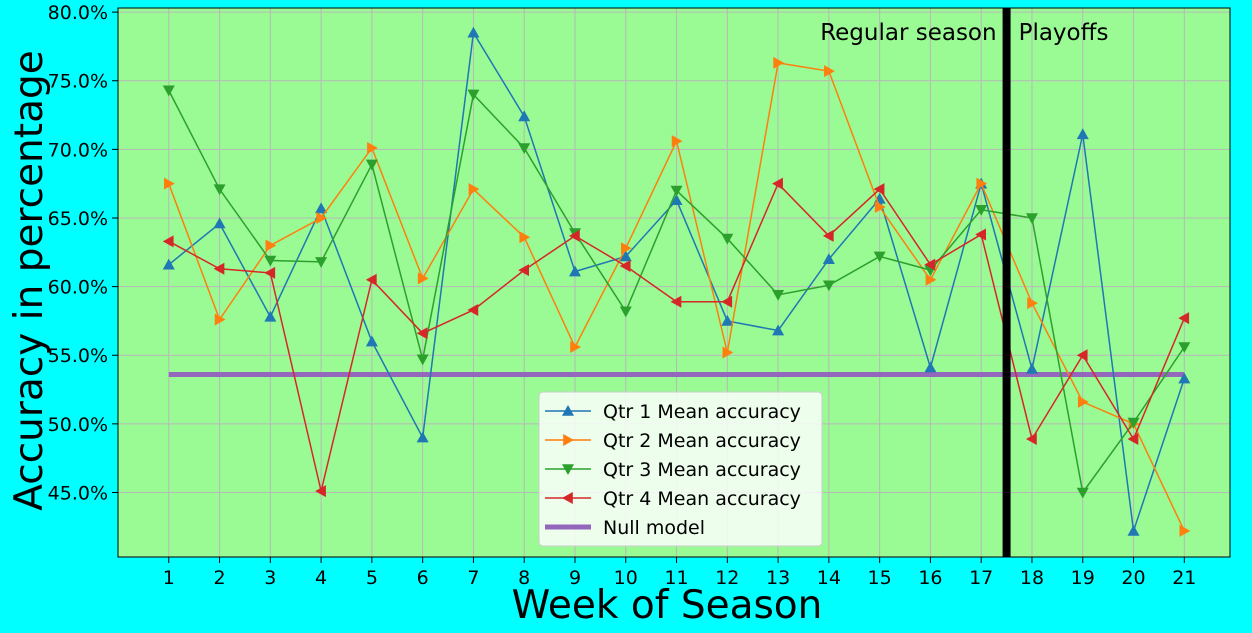 The height and width of the screenshot is (633, 1252). What do you see at coordinates (1032, 578) in the screenshot?
I see `x-tick-label: 18` at bounding box center [1032, 578].